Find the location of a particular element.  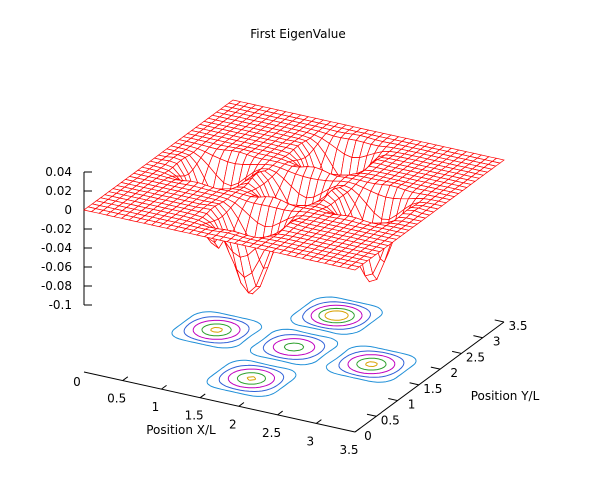

y-axis-ticks: 0 0.5 1 1.5 2 2.5 3 3.5 is located at coordinates (445, 381).